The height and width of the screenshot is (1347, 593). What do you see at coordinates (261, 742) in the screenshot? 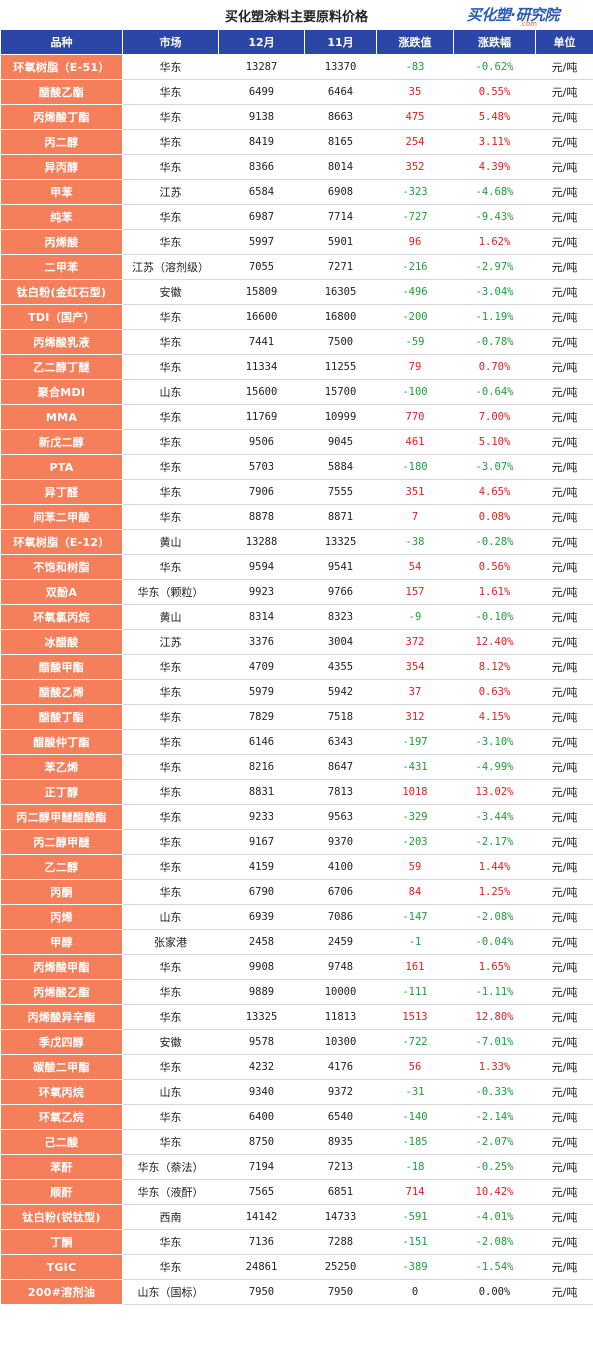
I see `cell-dec-price: 6146` at bounding box center [261, 742].